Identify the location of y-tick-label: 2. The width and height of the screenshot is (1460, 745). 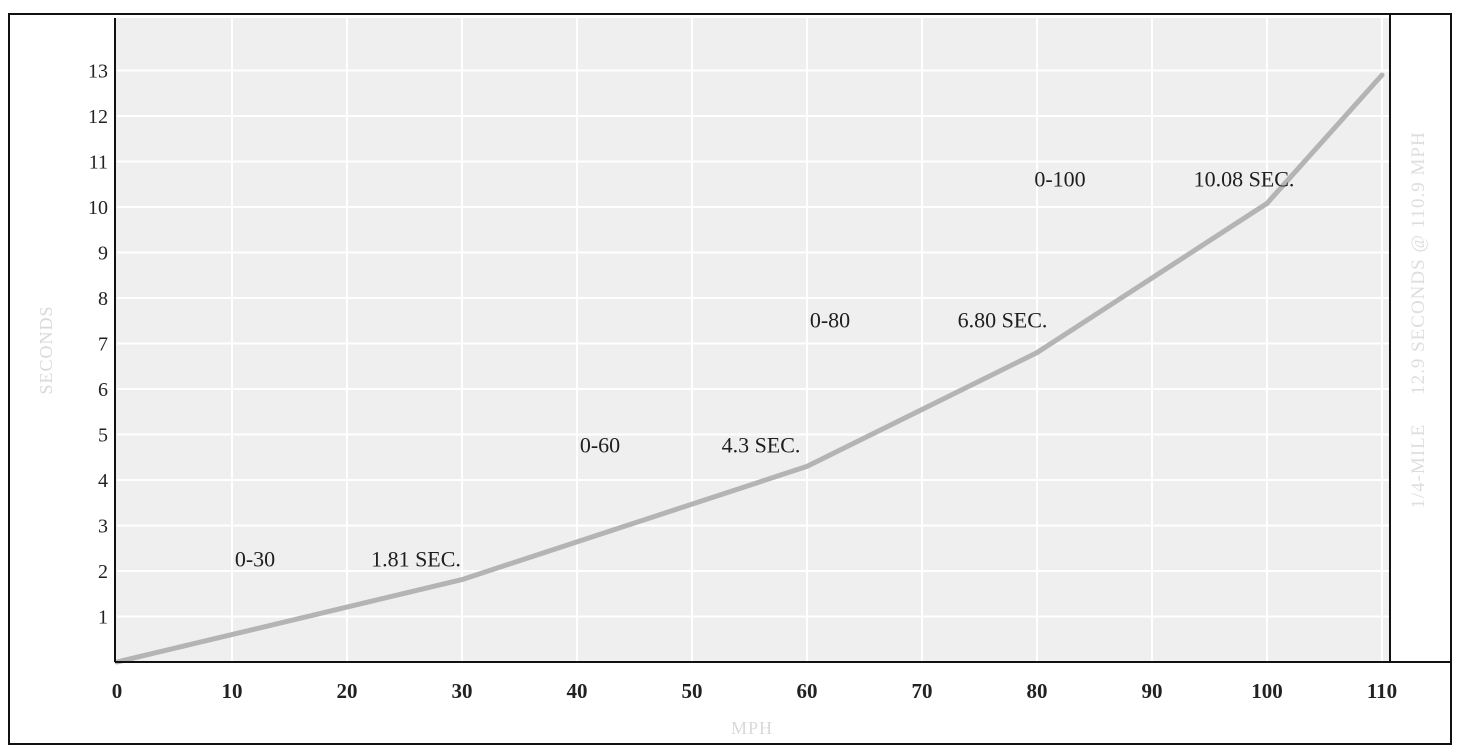
(103, 572).